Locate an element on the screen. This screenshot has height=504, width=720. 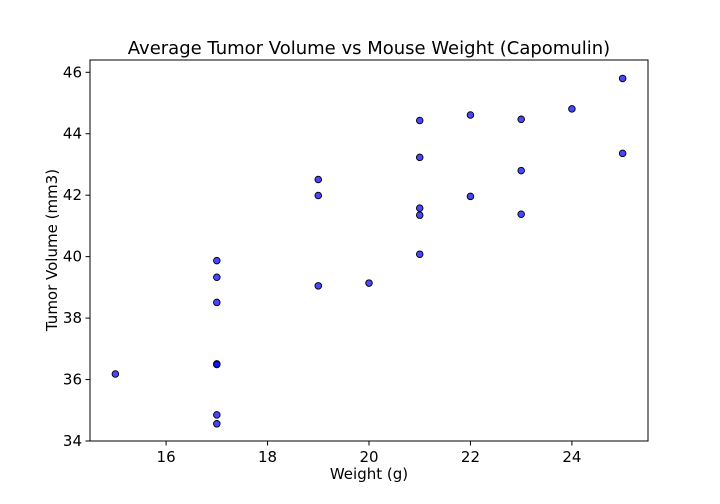
x-tick-label: 24 is located at coordinates (571, 457).